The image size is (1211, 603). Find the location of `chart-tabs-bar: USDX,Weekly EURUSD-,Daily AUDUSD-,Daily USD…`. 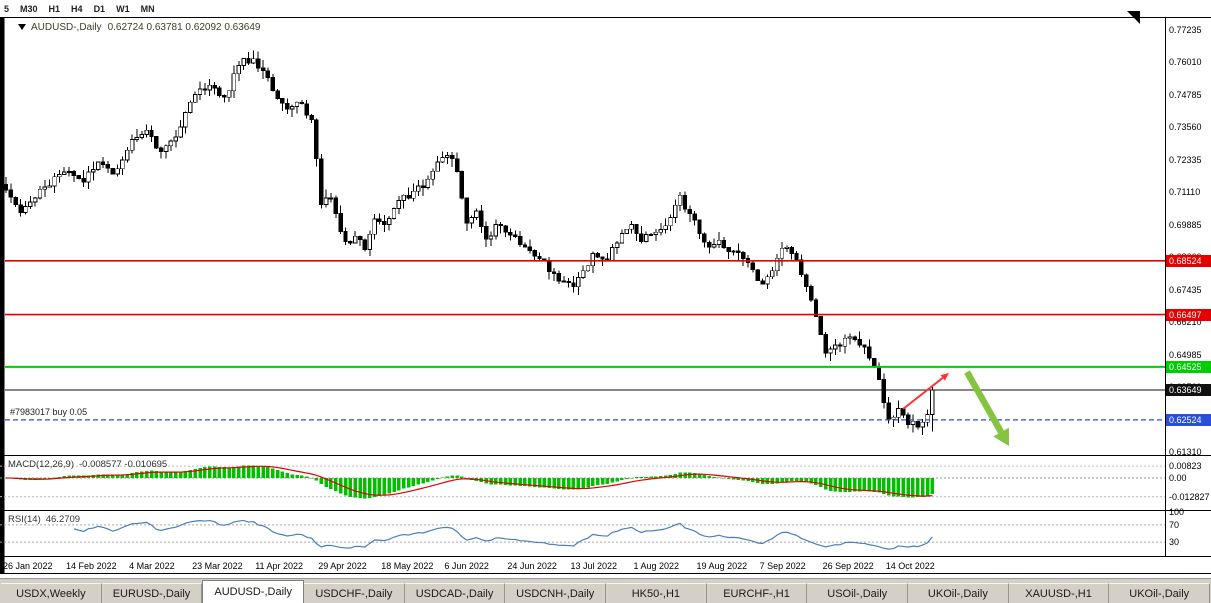

chart-tabs-bar: USDX,Weekly EURUSD-,Daily AUDUSD-,Daily USD… is located at coordinates (605, 590).